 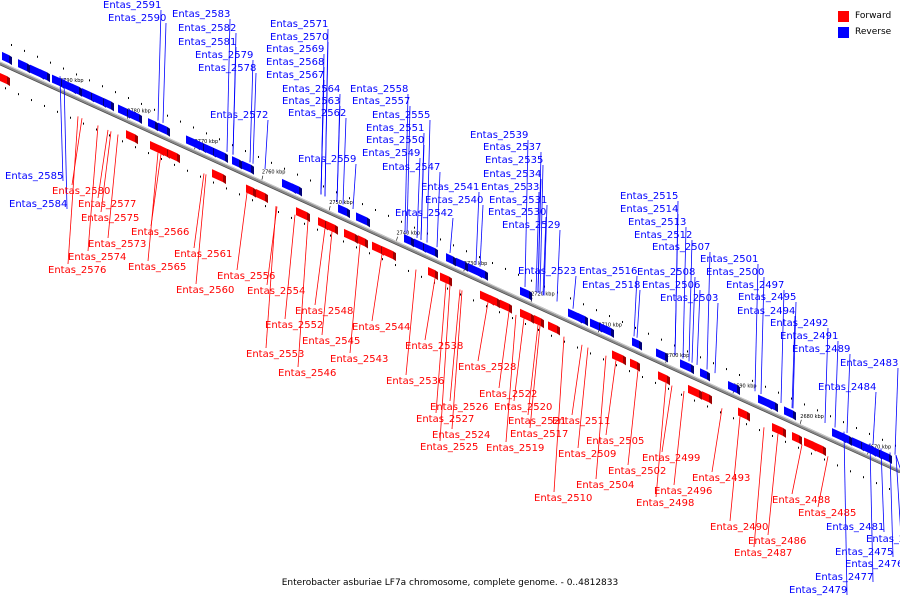 What do you see at coordinates (359, 359) in the screenshot?
I see `gene-label: Entas_2543` at bounding box center [359, 359].